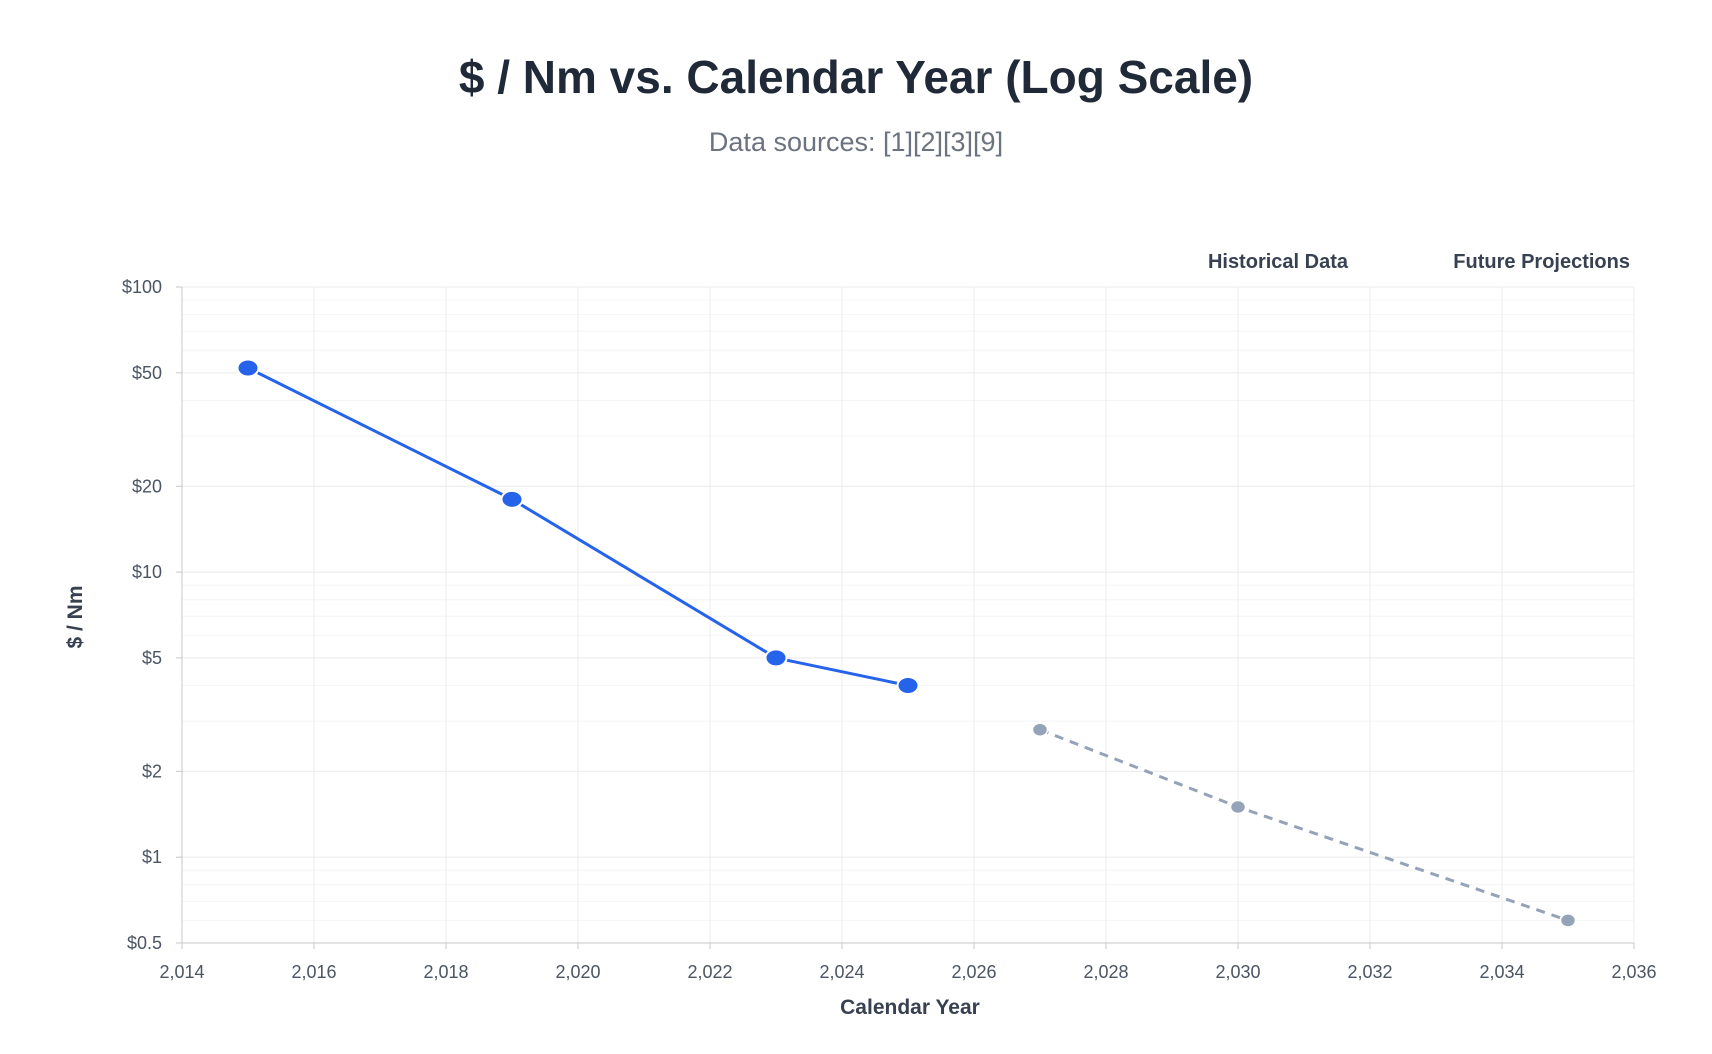 This screenshot has width=1712, height=1054. I want to click on y-tick-label: $5, so click(152, 658).